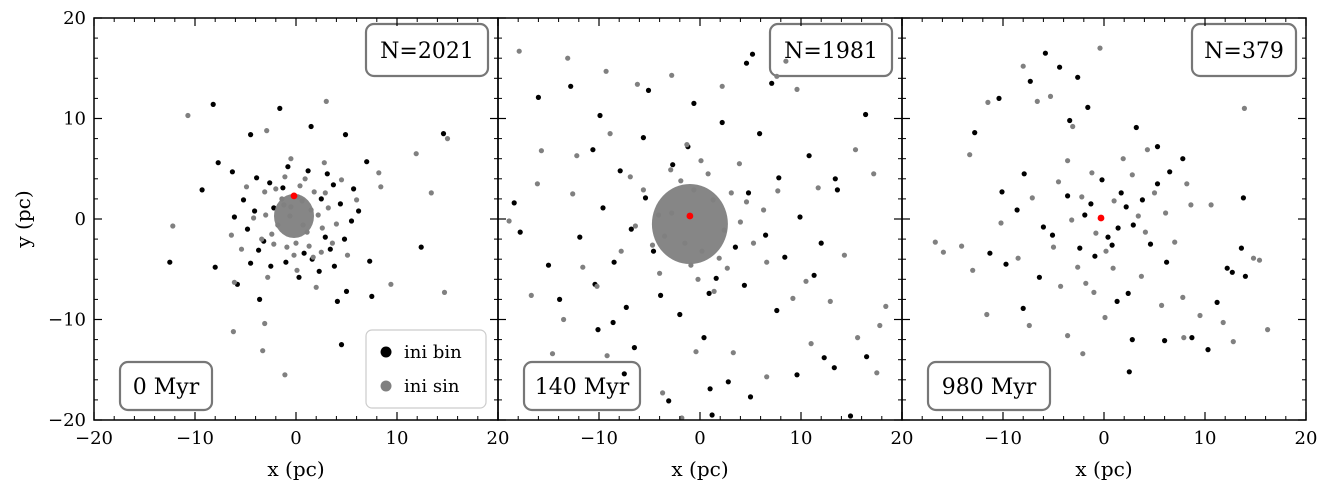  Describe the element at coordinates (295, 438) in the screenshot. I see `x-tick-label: 0` at that location.